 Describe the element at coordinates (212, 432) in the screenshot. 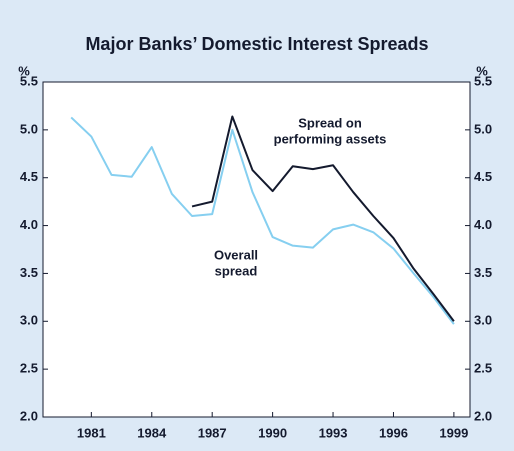

I see `x-tick-label: 1987` at that location.